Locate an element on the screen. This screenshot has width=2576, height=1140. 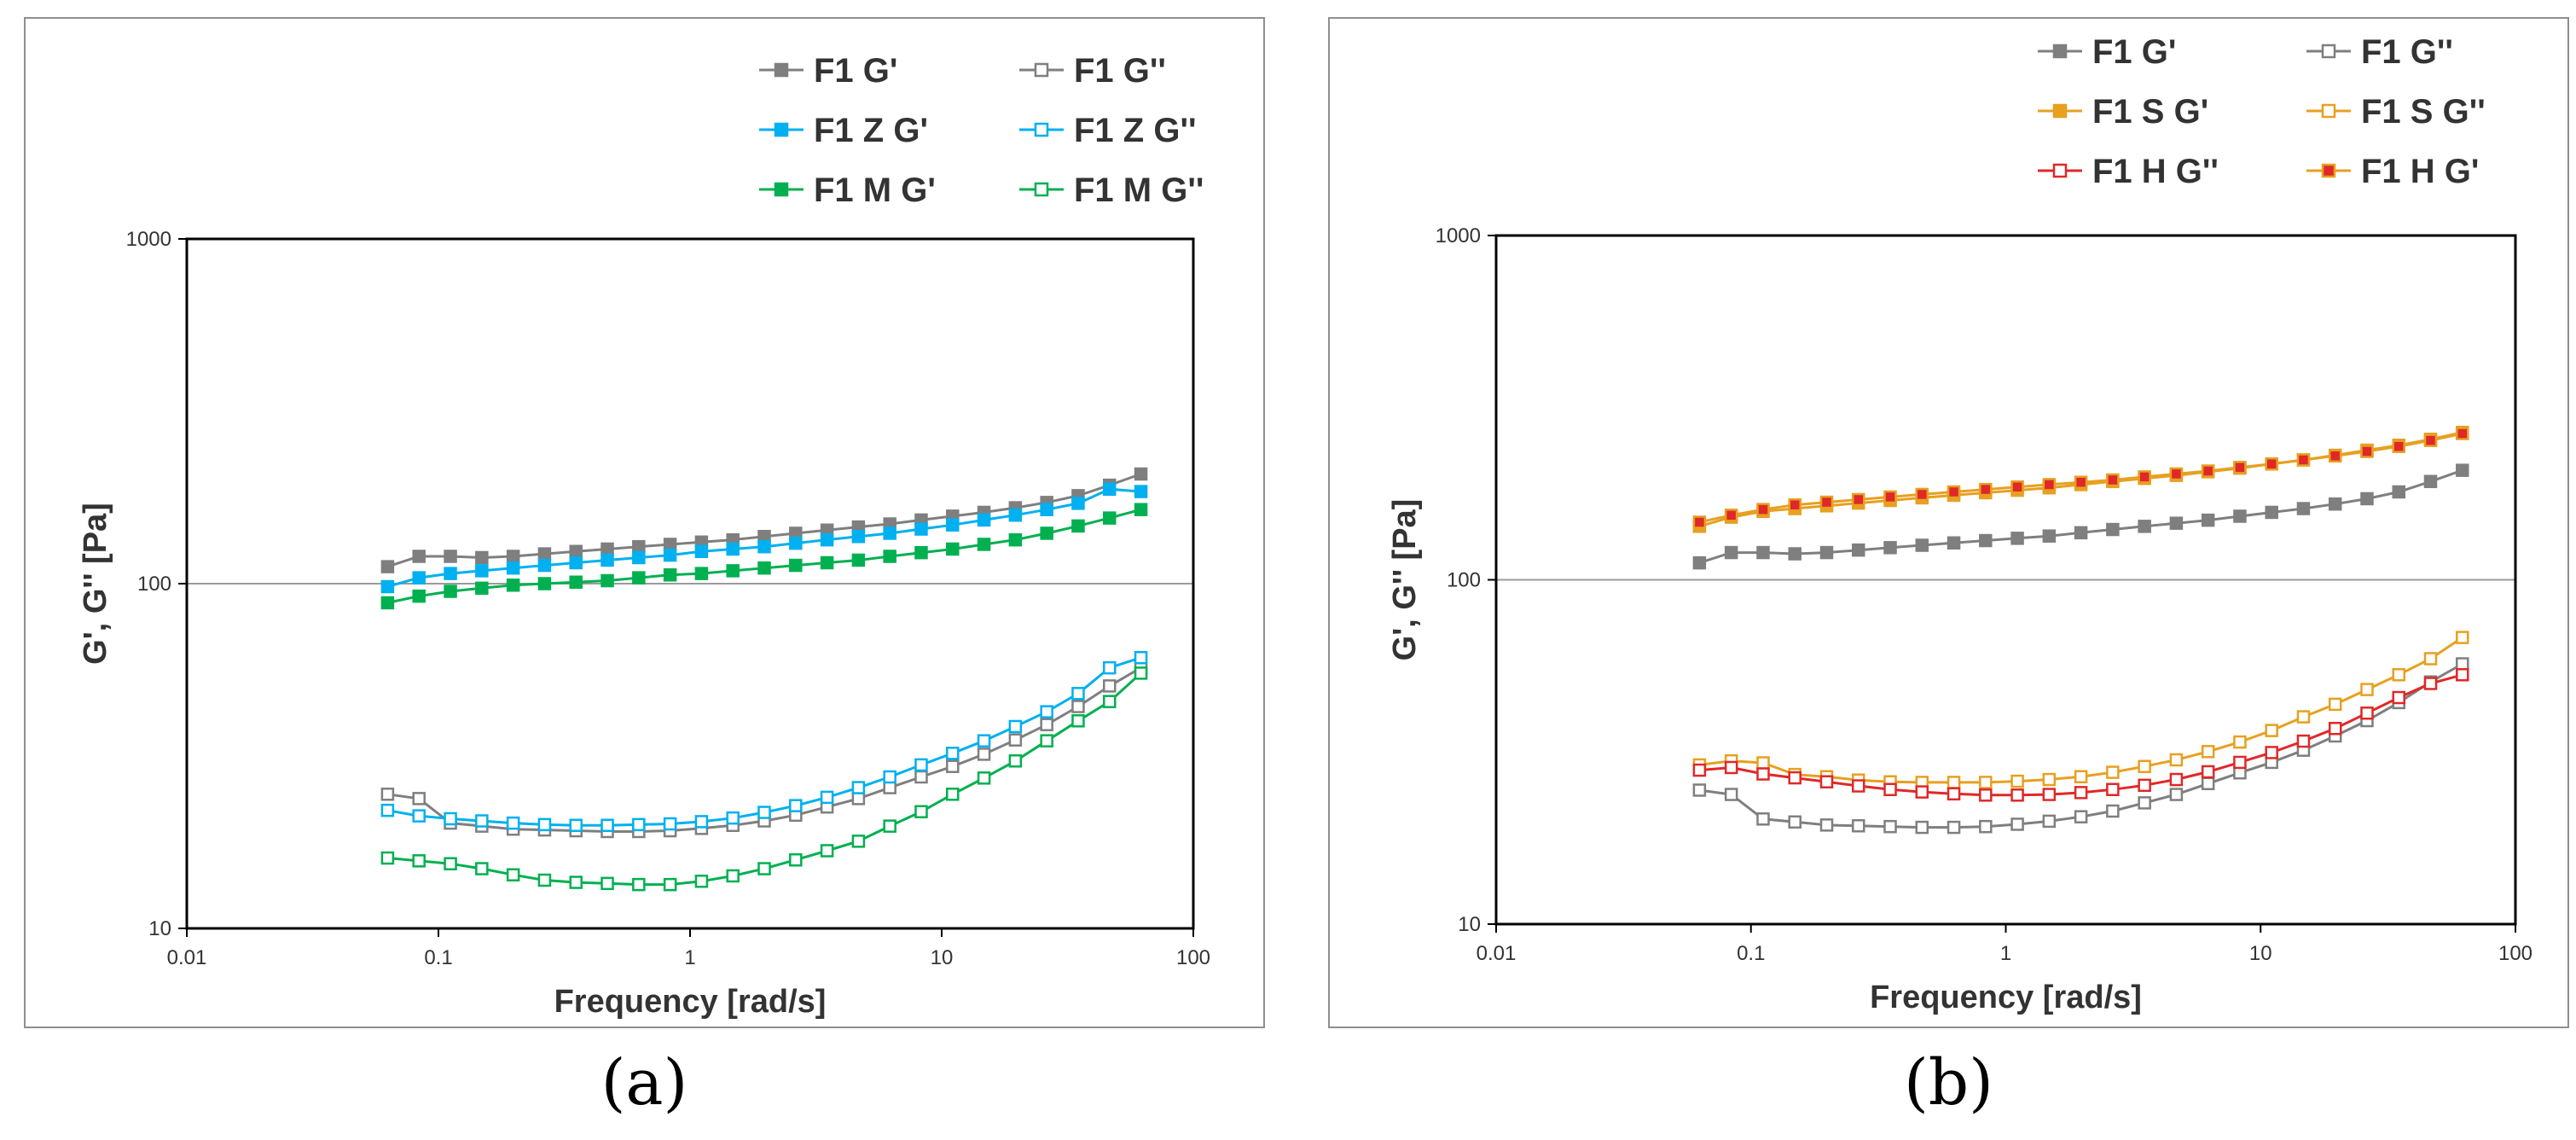
a-x-tick-label: 1 is located at coordinates (689, 957).